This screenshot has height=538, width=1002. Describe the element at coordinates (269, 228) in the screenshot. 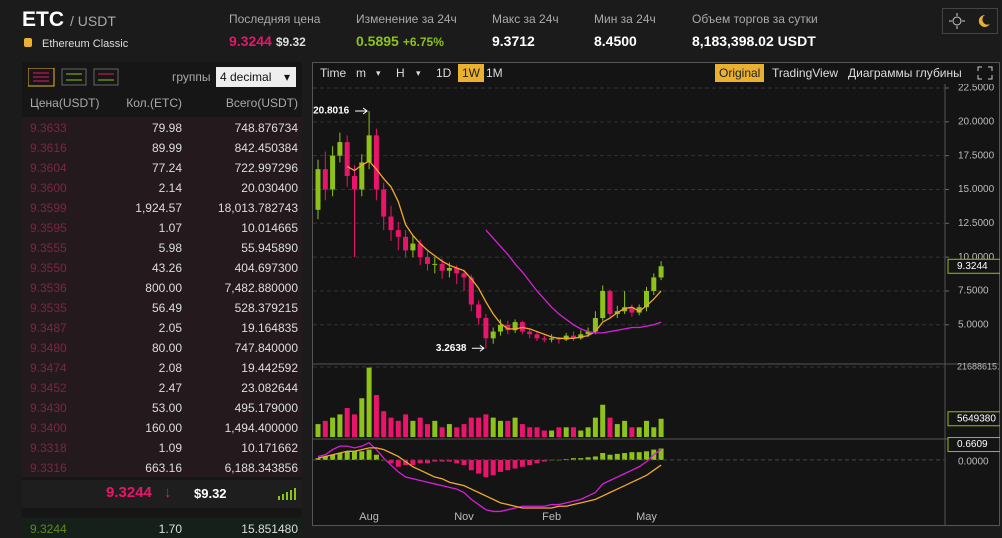

I see `total: 10.014665` at that location.